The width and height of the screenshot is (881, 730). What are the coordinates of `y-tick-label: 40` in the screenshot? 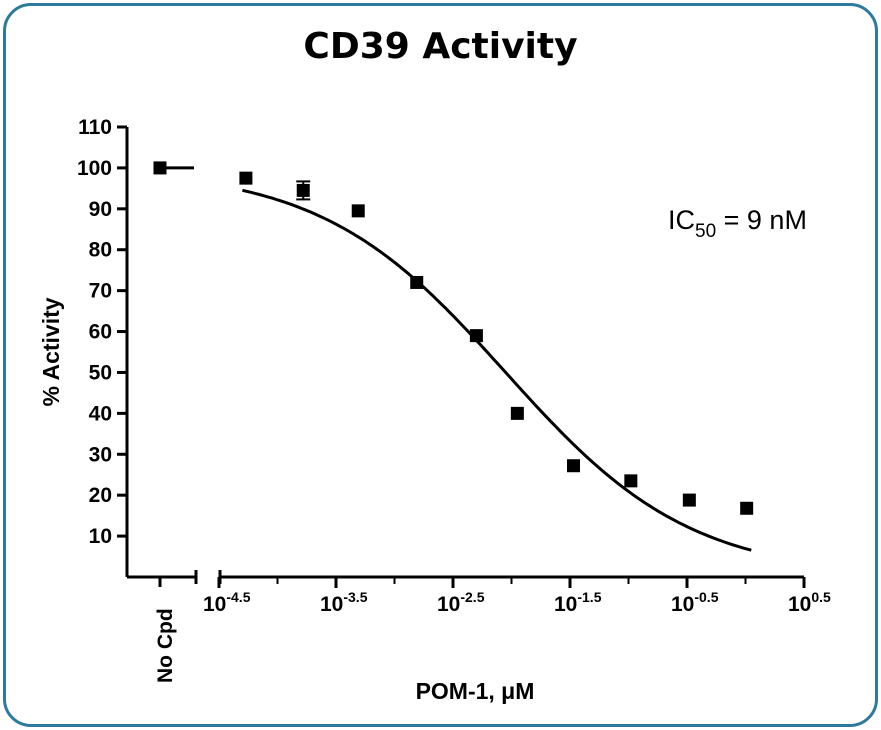 It's located at (100, 413).